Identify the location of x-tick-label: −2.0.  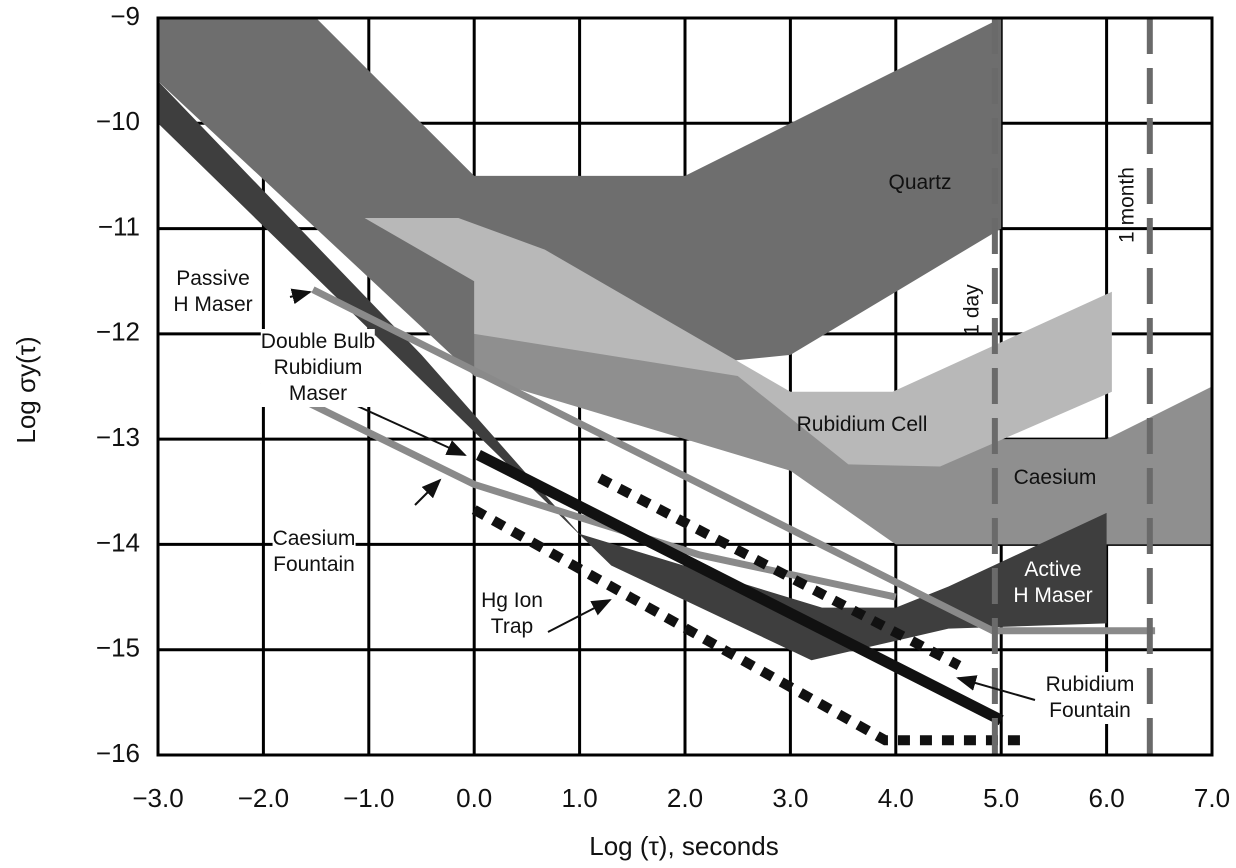
(263, 798).